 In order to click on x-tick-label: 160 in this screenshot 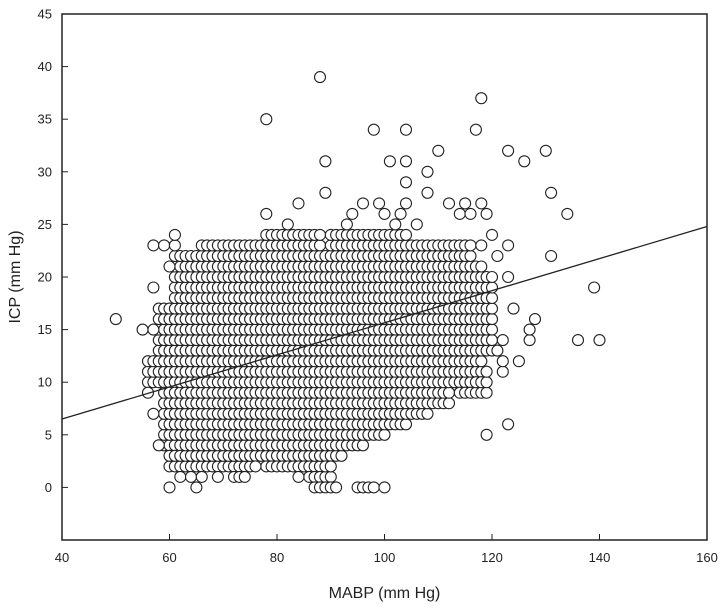, I will do `click(707, 557)`.